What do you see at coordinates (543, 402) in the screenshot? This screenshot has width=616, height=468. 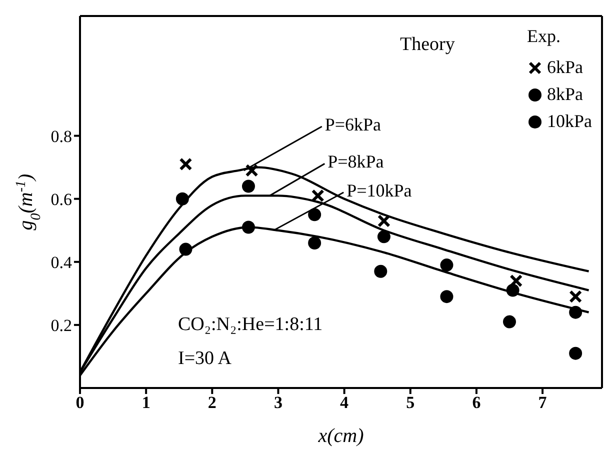 I see `x-tick-label: 7` at bounding box center [543, 402].